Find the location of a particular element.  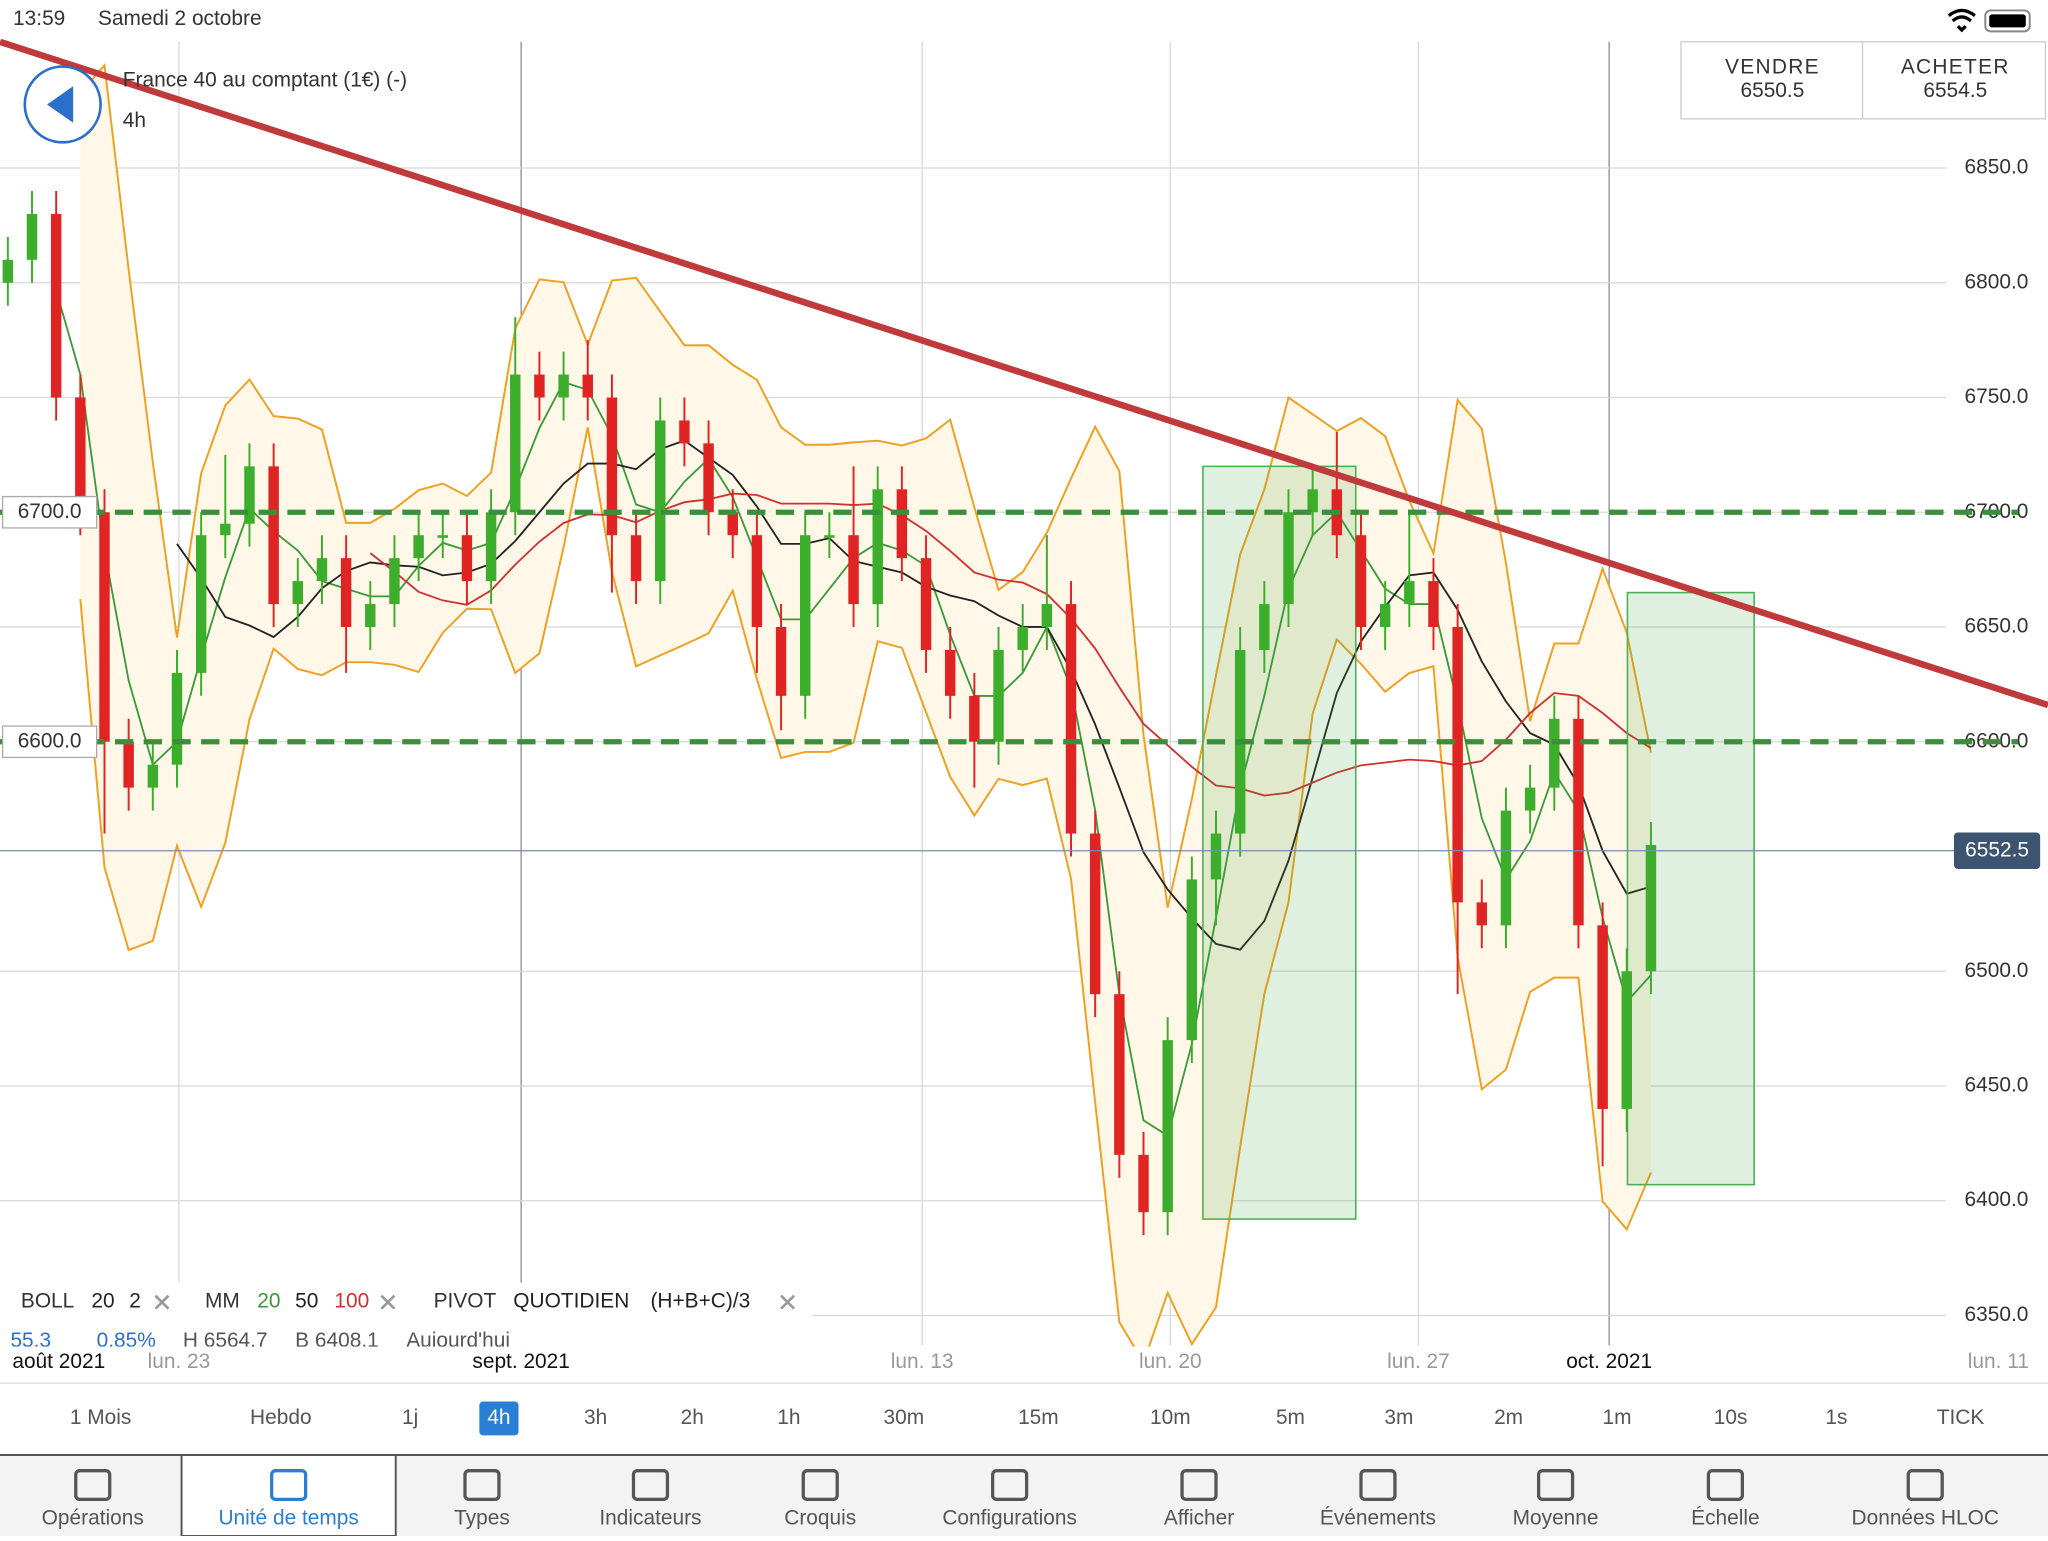

tab-button: Événements is located at coordinates (1378, 1518).